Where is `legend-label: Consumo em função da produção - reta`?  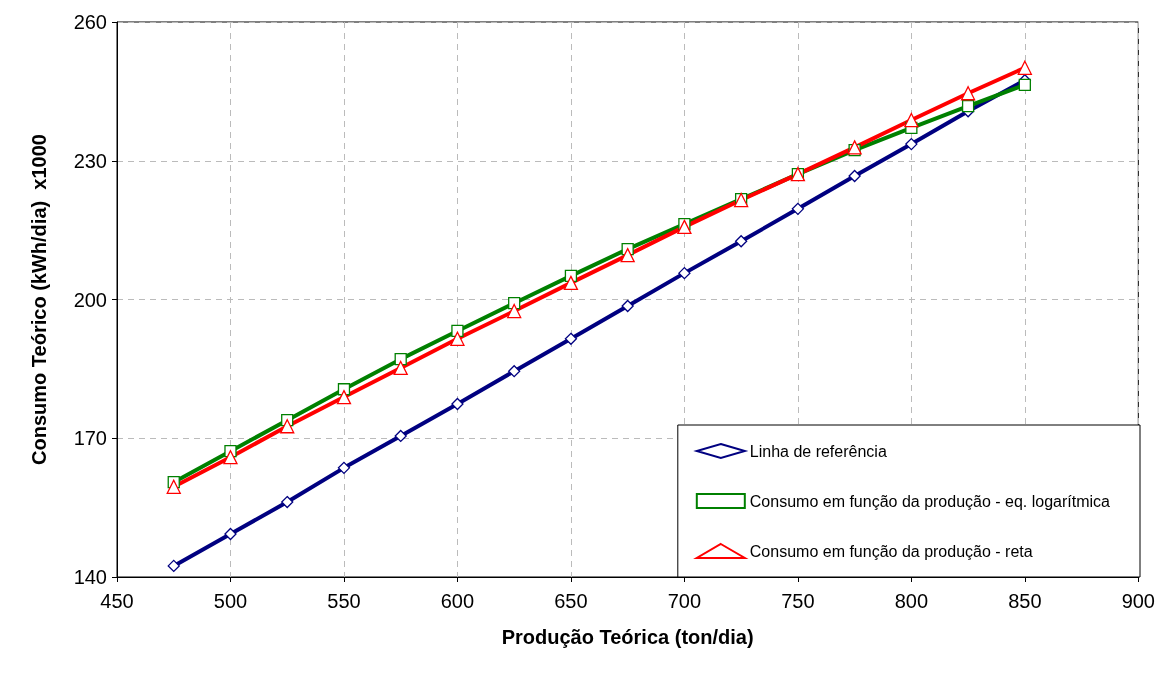
legend-label: Consumo em função da produção - reta is located at coordinates (891, 551).